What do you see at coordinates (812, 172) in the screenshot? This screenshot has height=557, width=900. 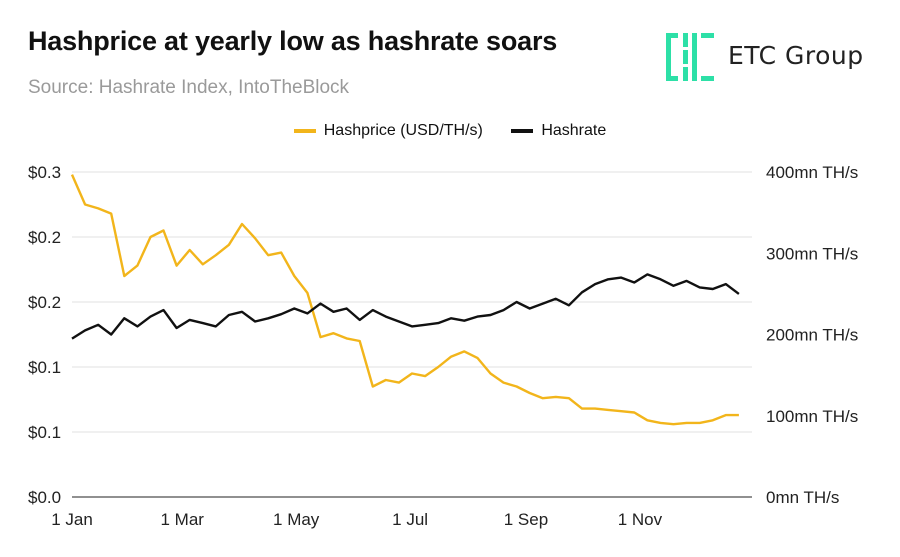 I see `y-right-tick-label: 400mn TH/s` at bounding box center [812, 172].